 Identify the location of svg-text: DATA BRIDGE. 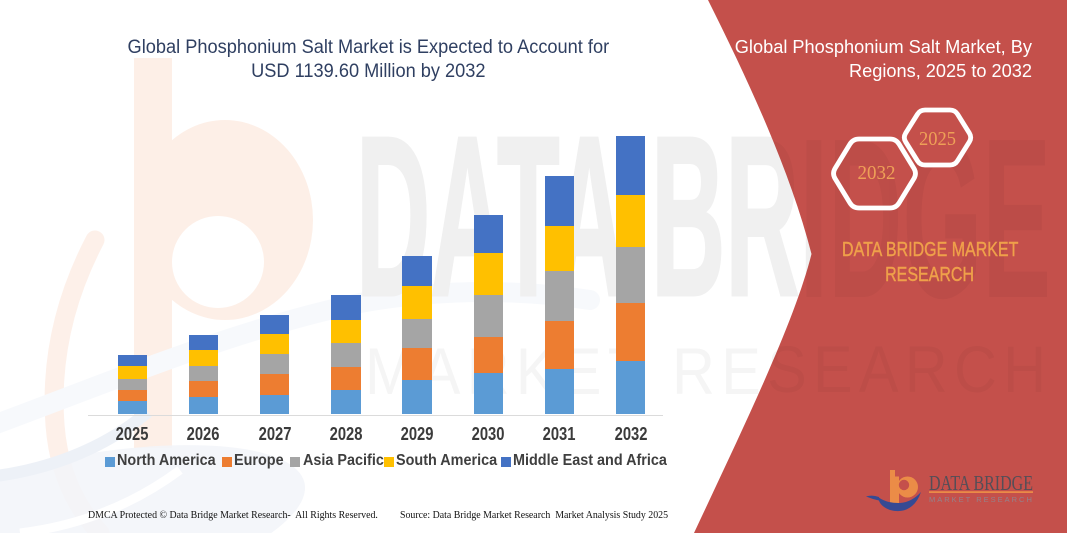
(981, 483).